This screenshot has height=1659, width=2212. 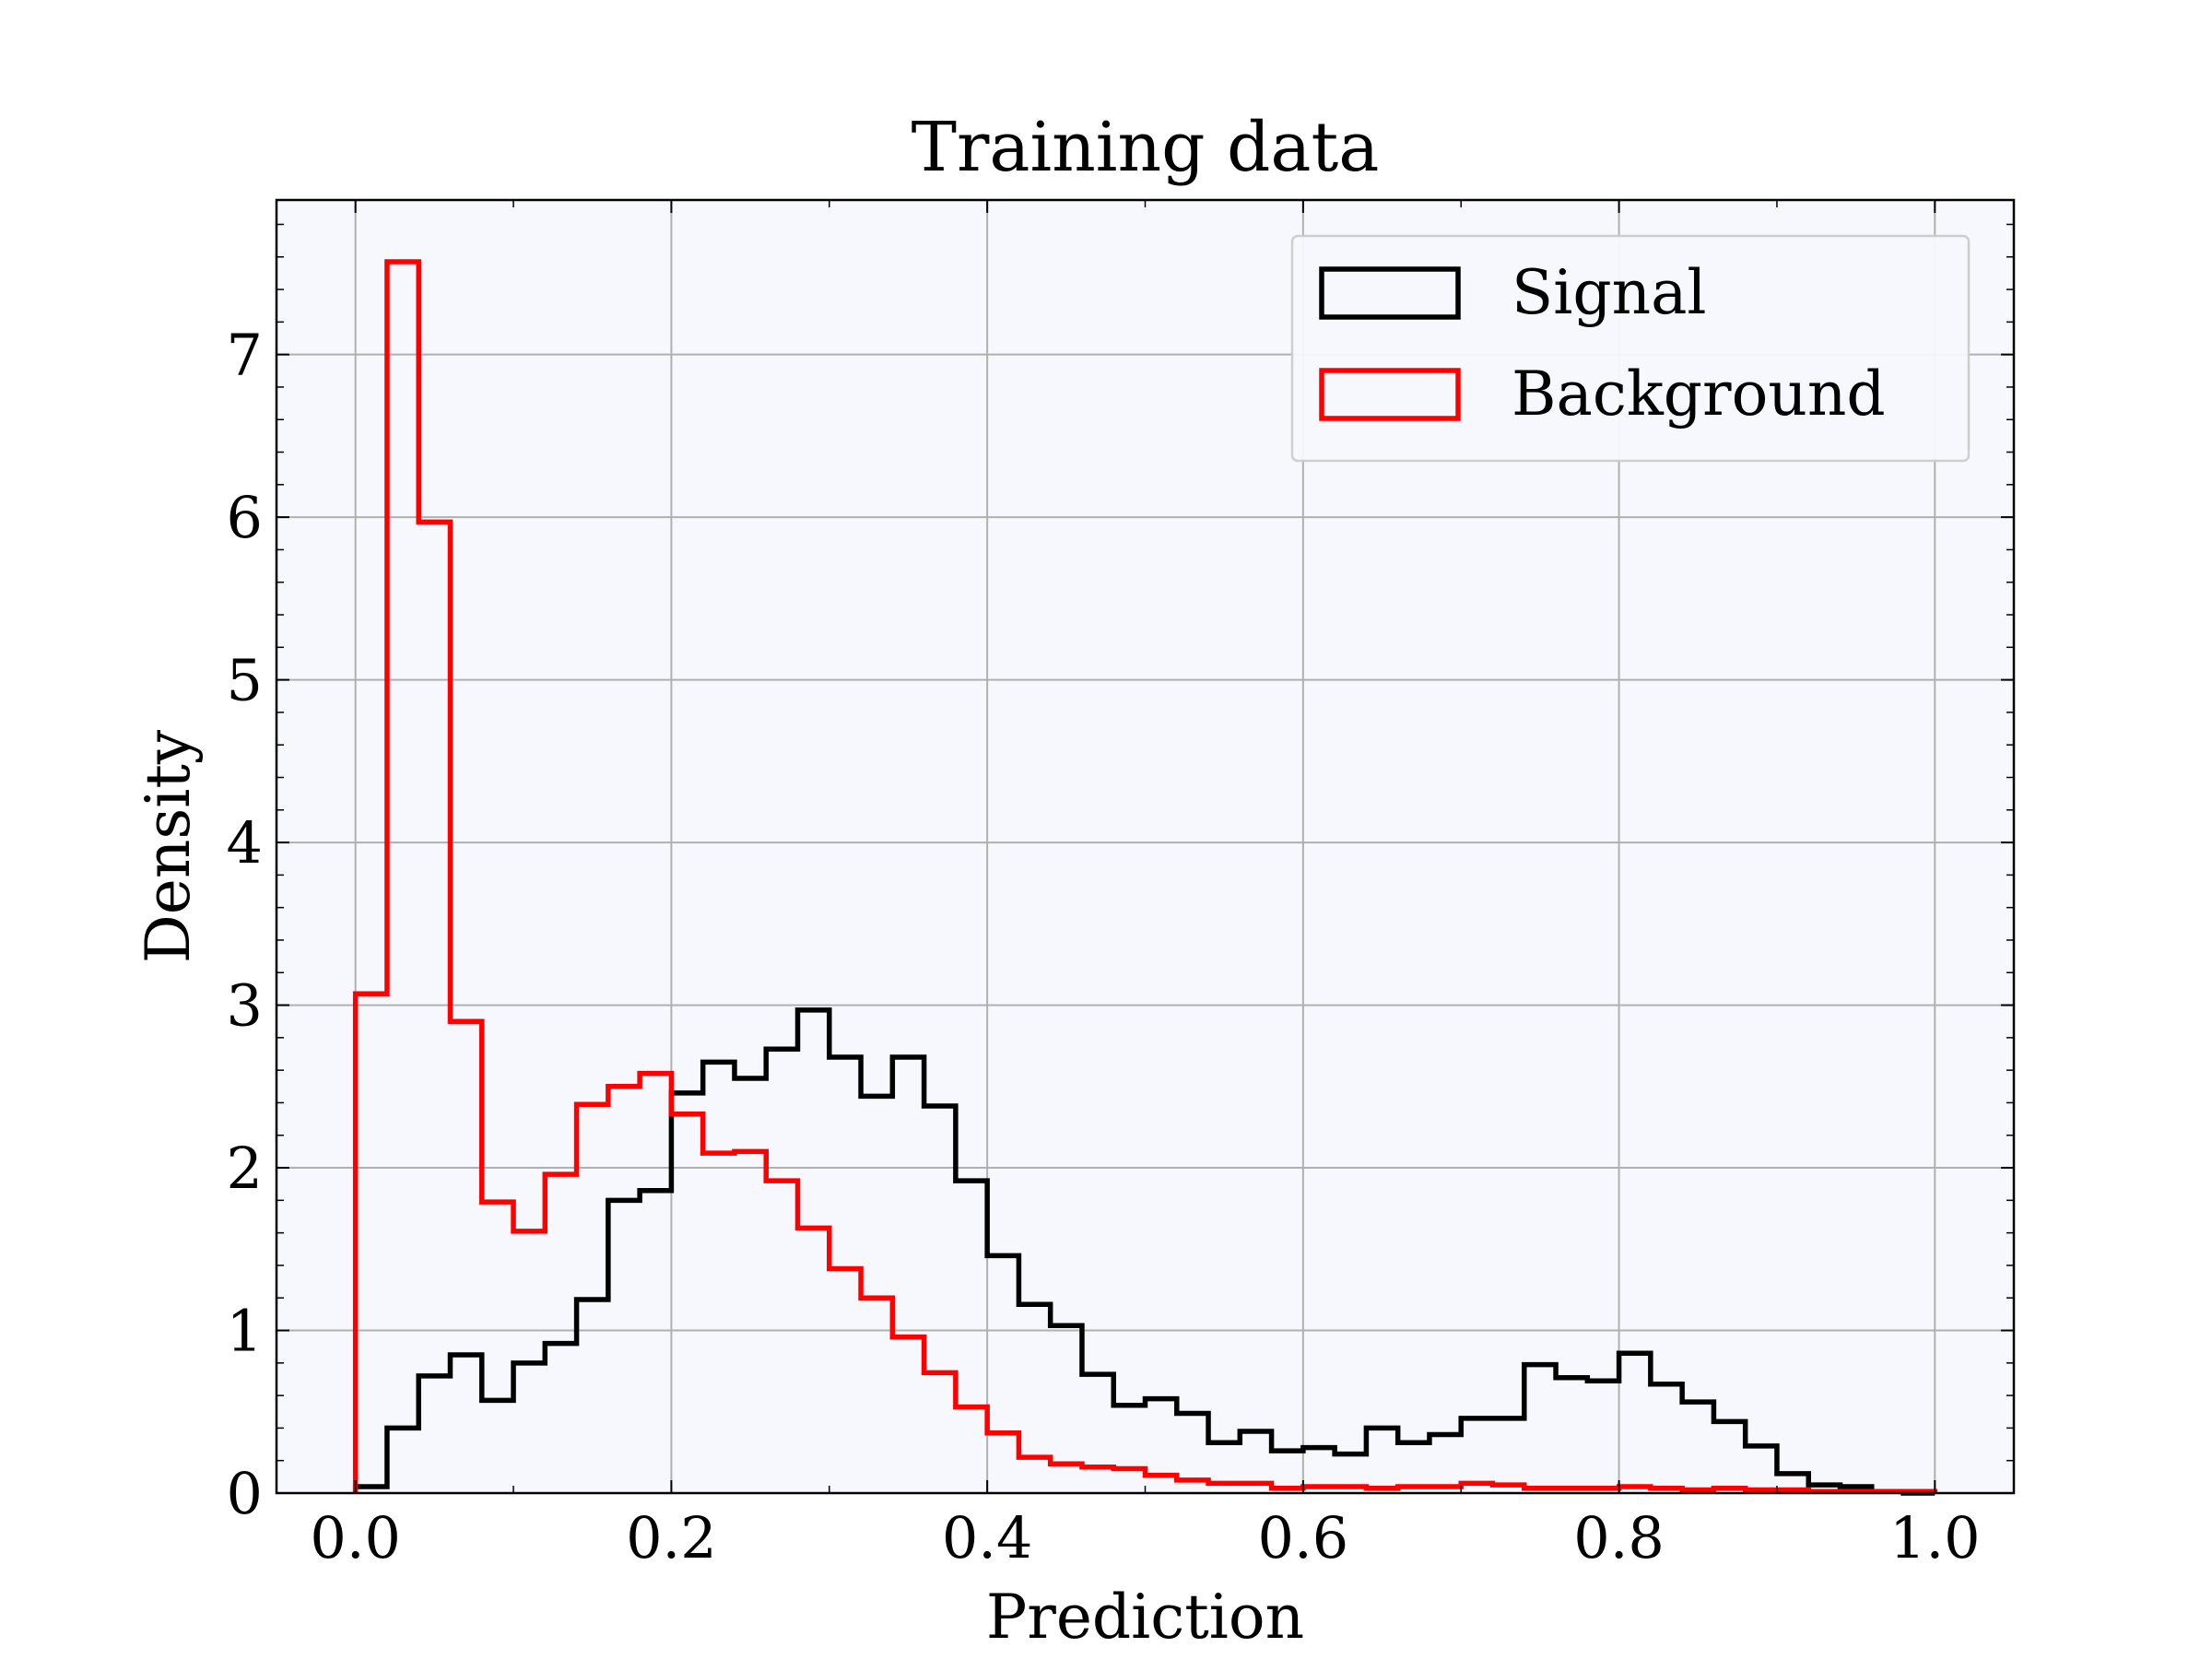 I want to click on y-tick-label: 6, so click(x=245, y=517).